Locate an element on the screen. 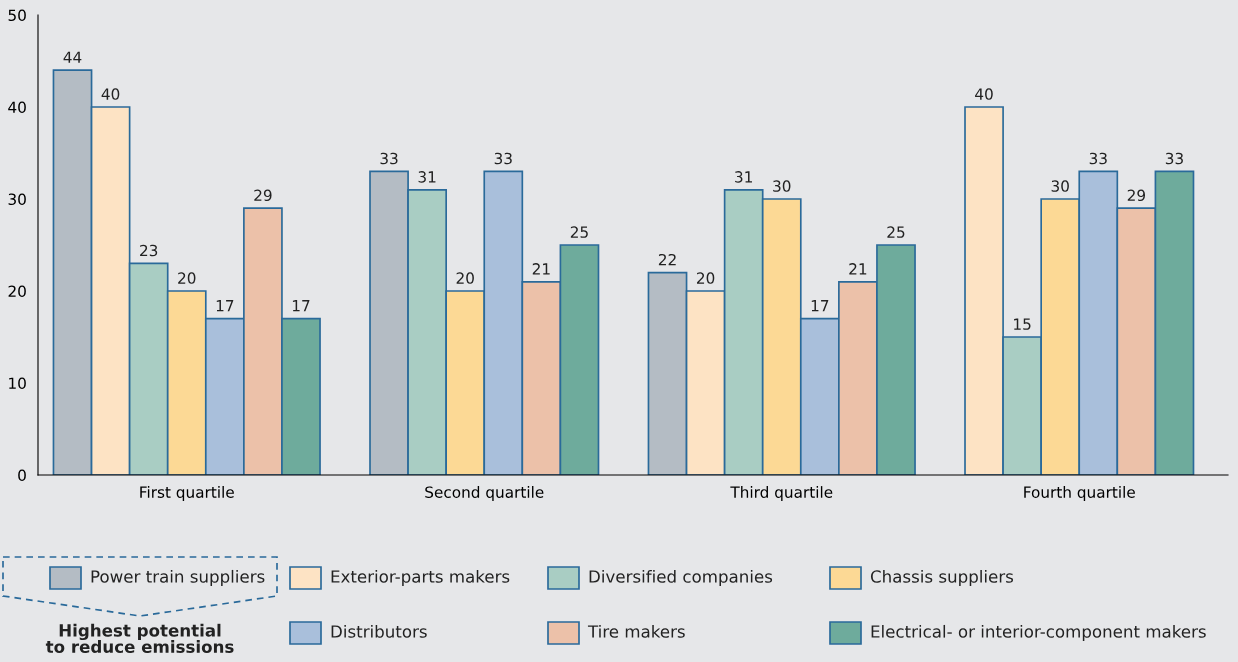 The height and width of the screenshot is (662, 1238). y-tick-label: 20 is located at coordinates (17, 291).